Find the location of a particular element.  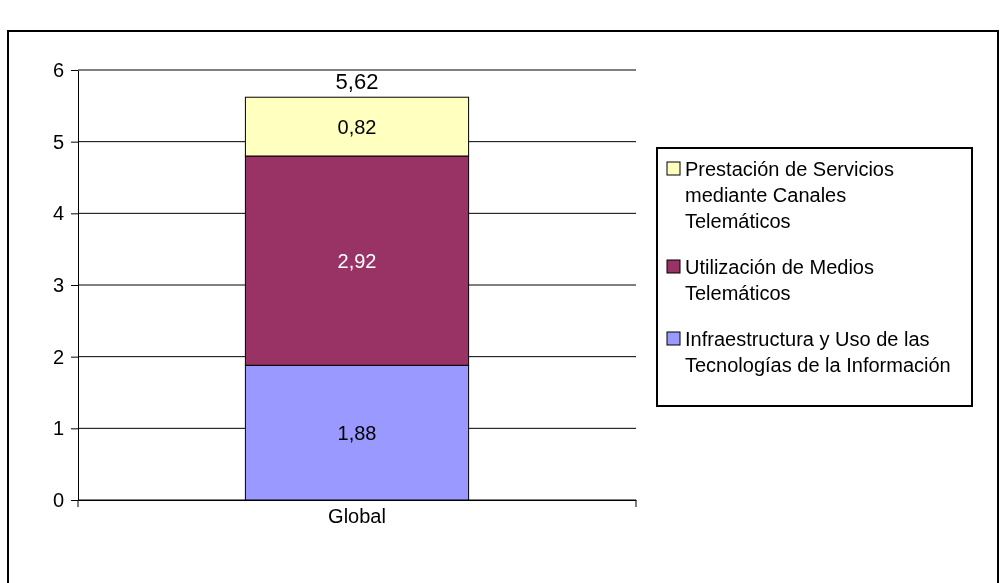

data-label: 2,92 is located at coordinates (357, 260).